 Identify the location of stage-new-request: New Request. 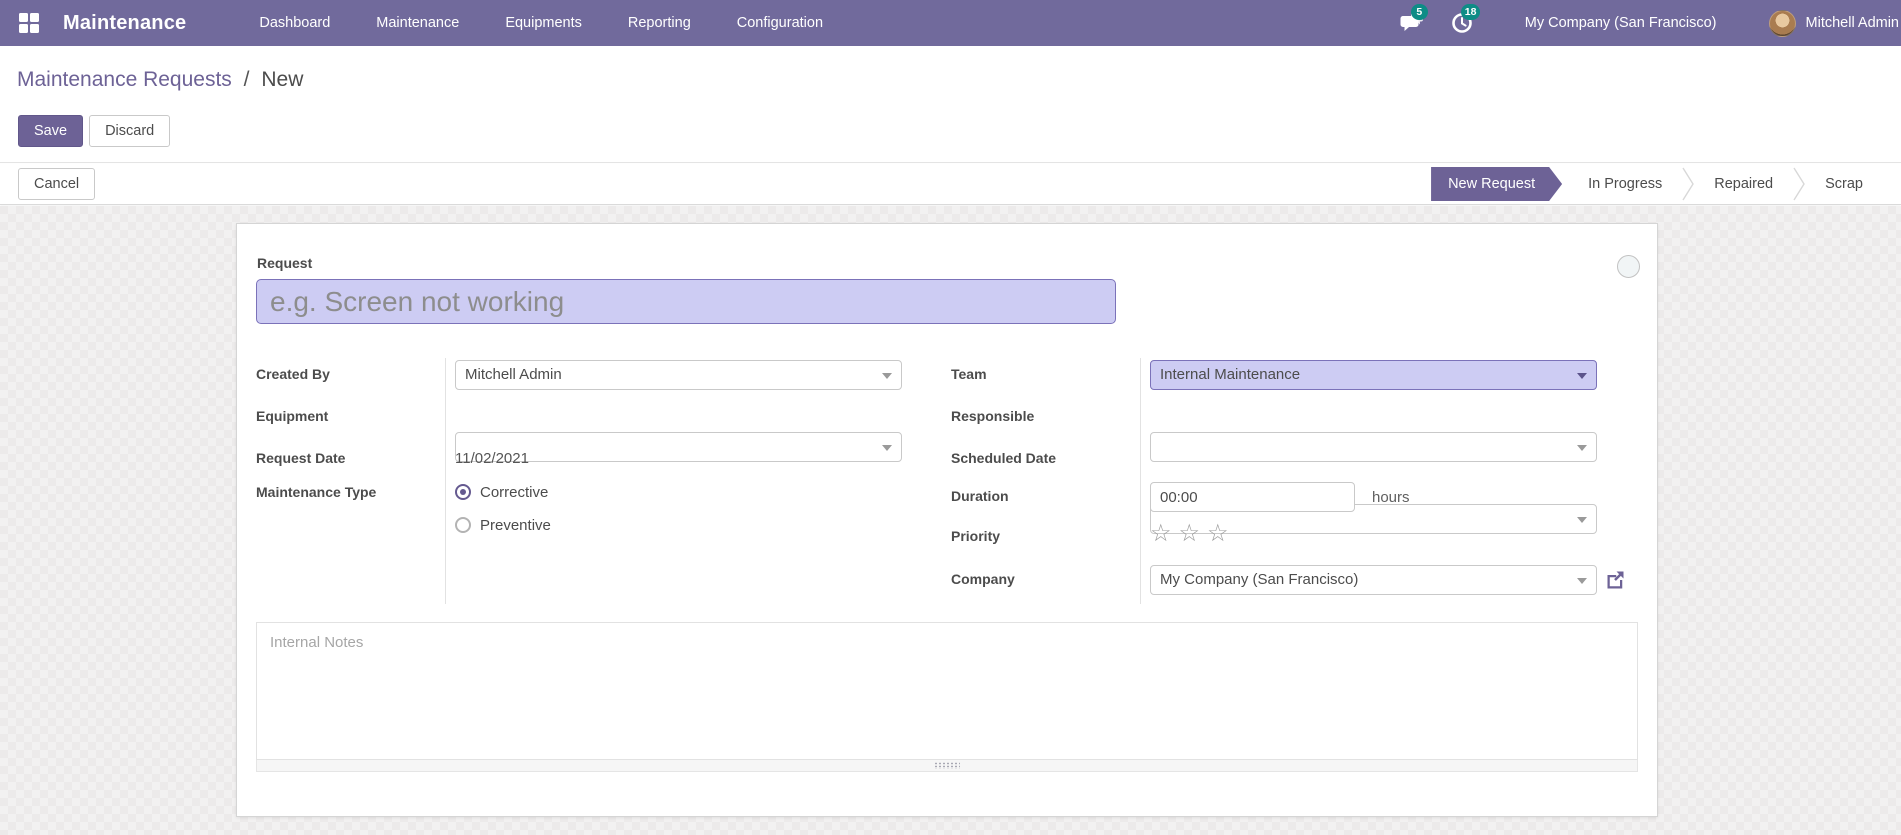
(1496, 184).